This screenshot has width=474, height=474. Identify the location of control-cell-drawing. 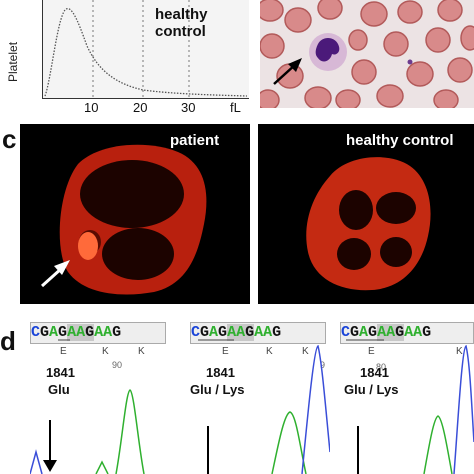
(368, 224).